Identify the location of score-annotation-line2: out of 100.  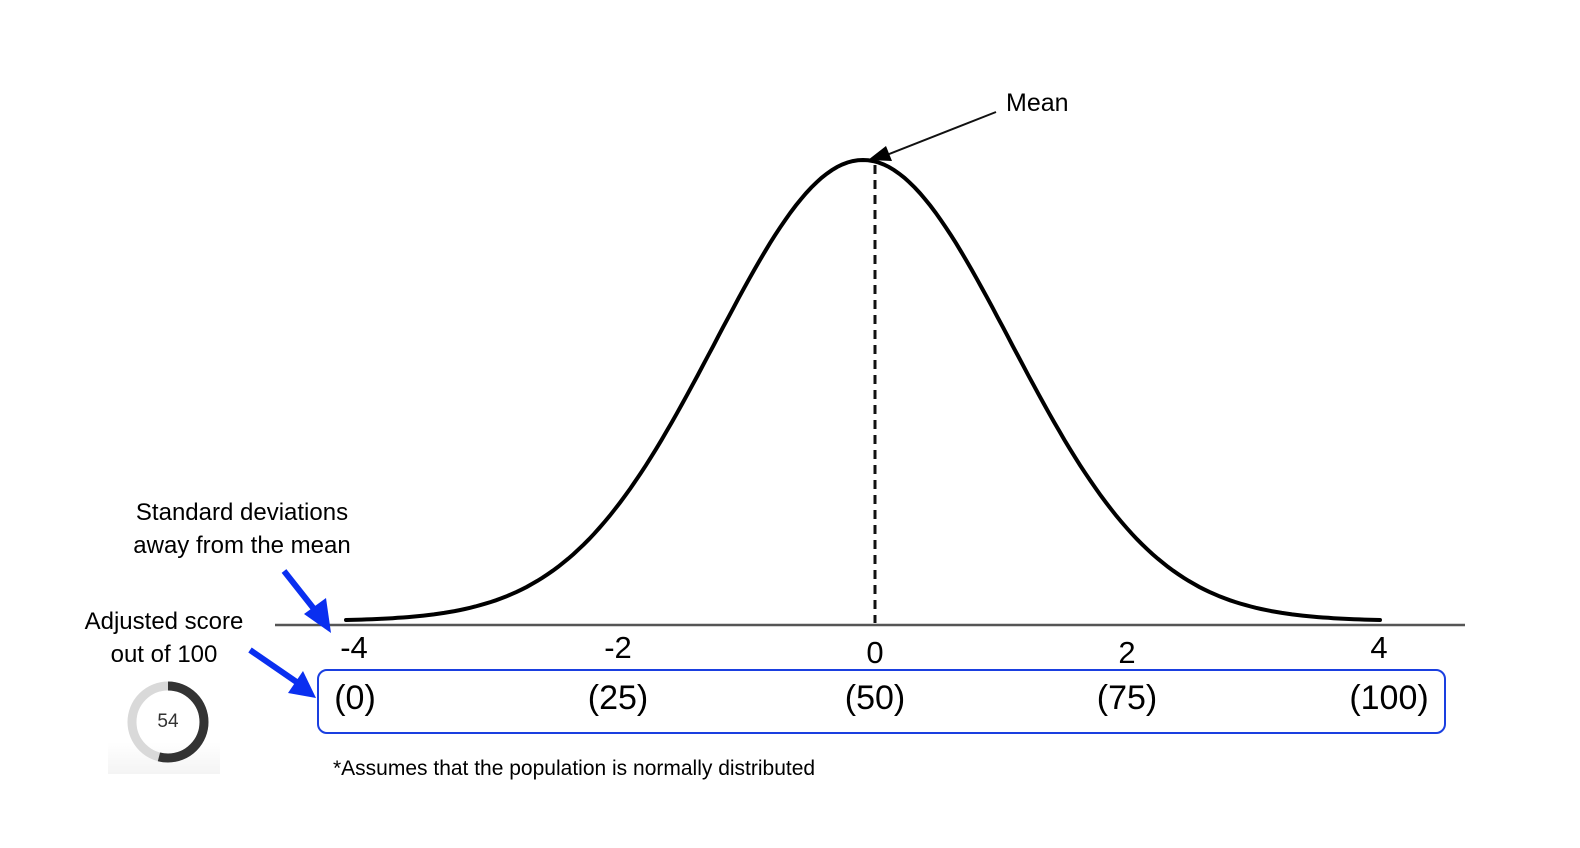
(164, 654).